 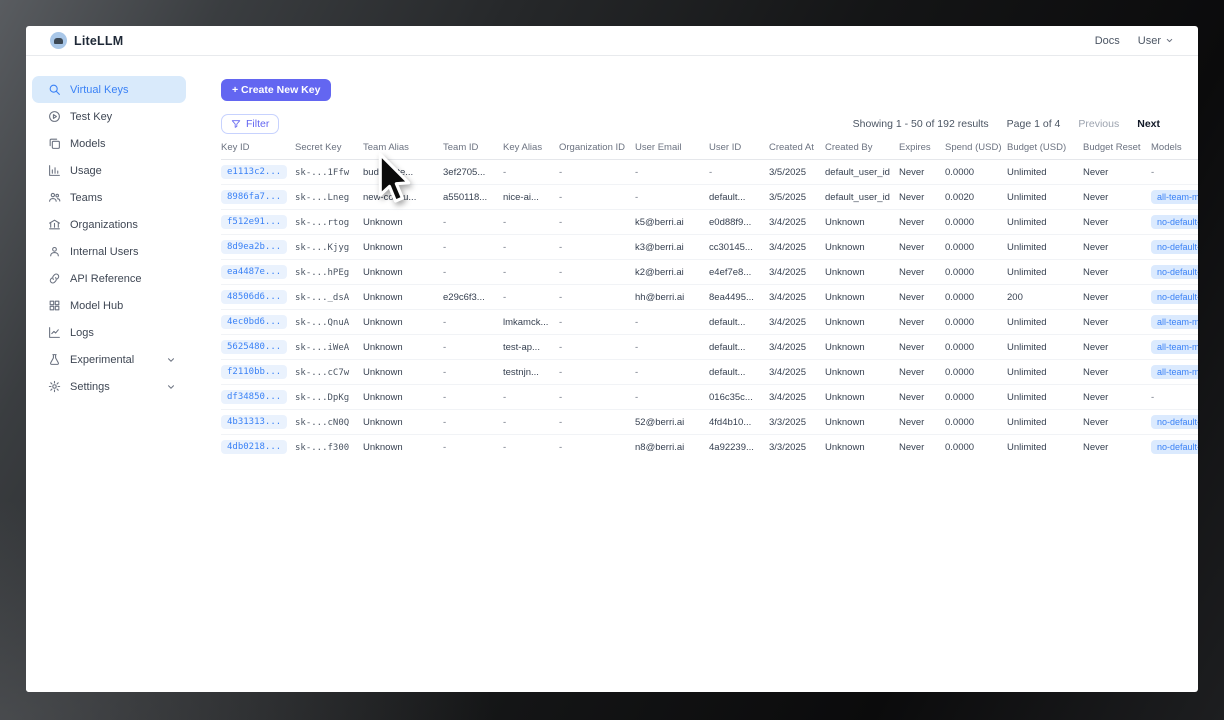 What do you see at coordinates (258, 124) in the screenshot?
I see `filter-button-label: Filter` at bounding box center [258, 124].